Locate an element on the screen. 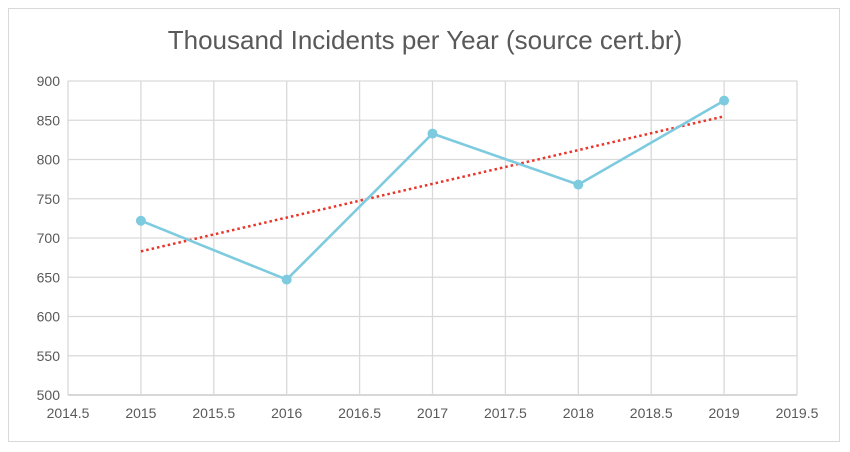  y-tick-label: 900 is located at coordinates (49, 81).